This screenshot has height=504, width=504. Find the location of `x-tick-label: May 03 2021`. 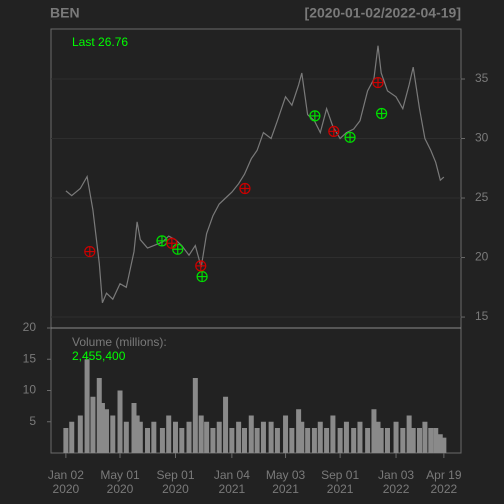

x-tick-label: May 03 2021 is located at coordinates (286, 482).